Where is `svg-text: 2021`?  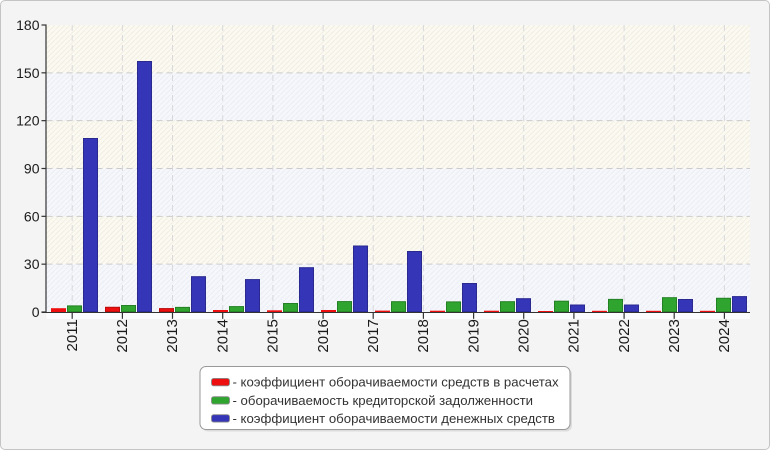
svg-text: 2021 is located at coordinates (574, 335).